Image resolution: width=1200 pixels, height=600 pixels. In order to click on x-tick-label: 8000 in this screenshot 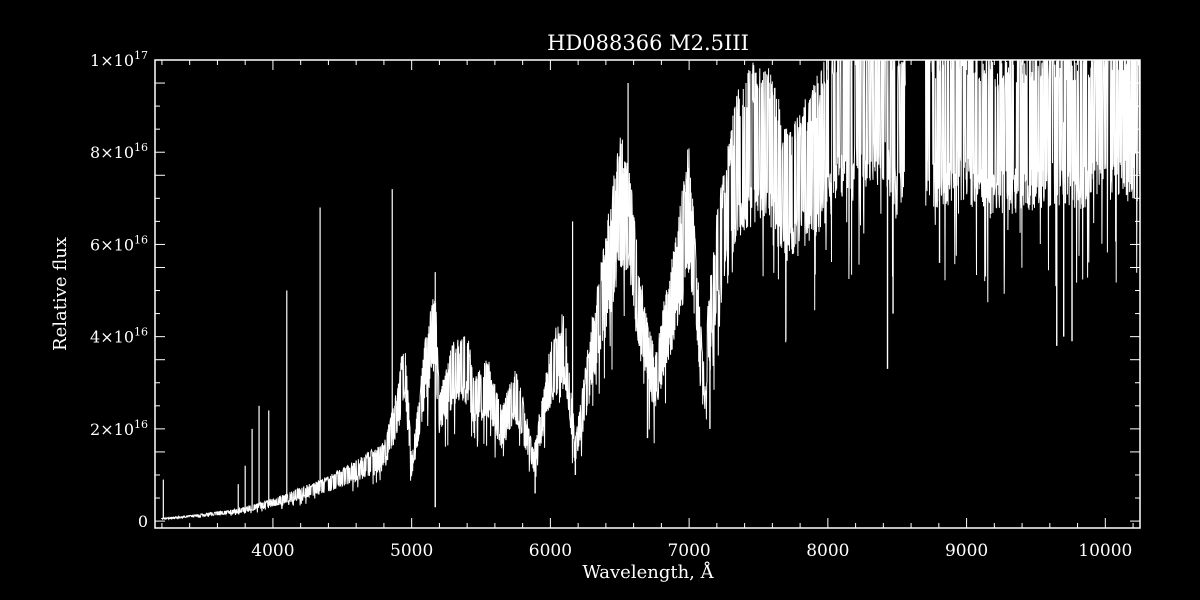, I will do `click(827, 551)`.